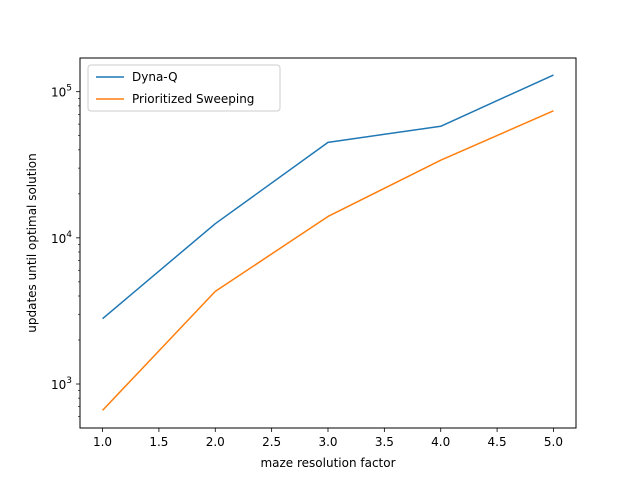 The width and height of the screenshot is (640, 480). Describe the element at coordinates (271, 442) in the screenshot. I see `x-tick-label: 2.5` at that location.